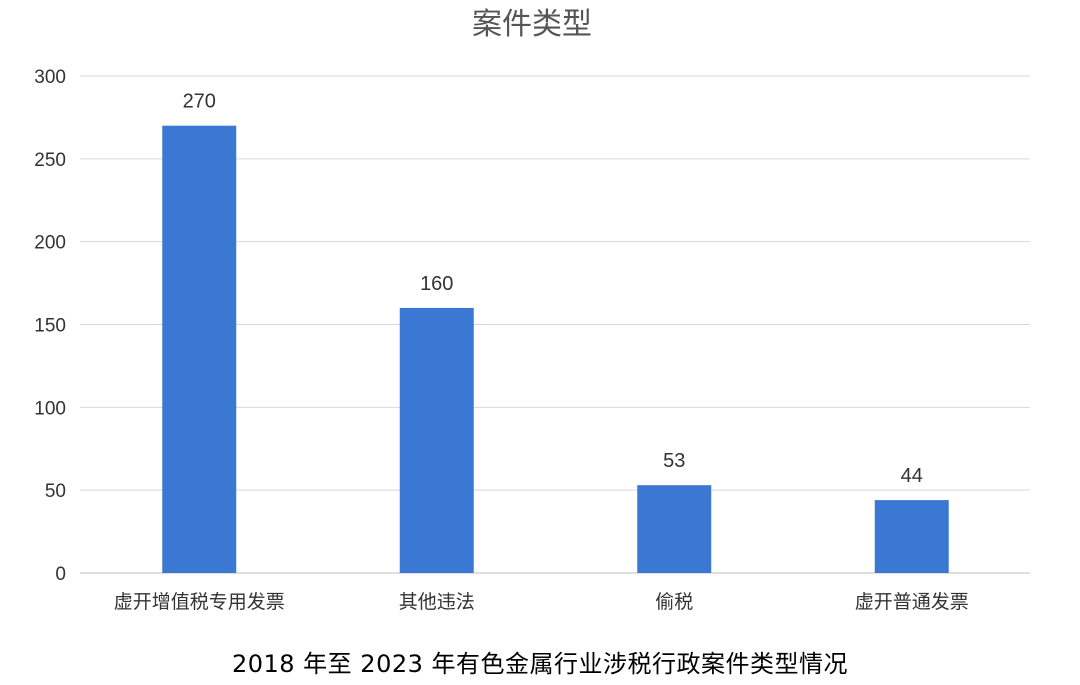  Describe the element at coordinates (532, 24) in the screenshot. I see `chart-title: 案件类型` at that location.